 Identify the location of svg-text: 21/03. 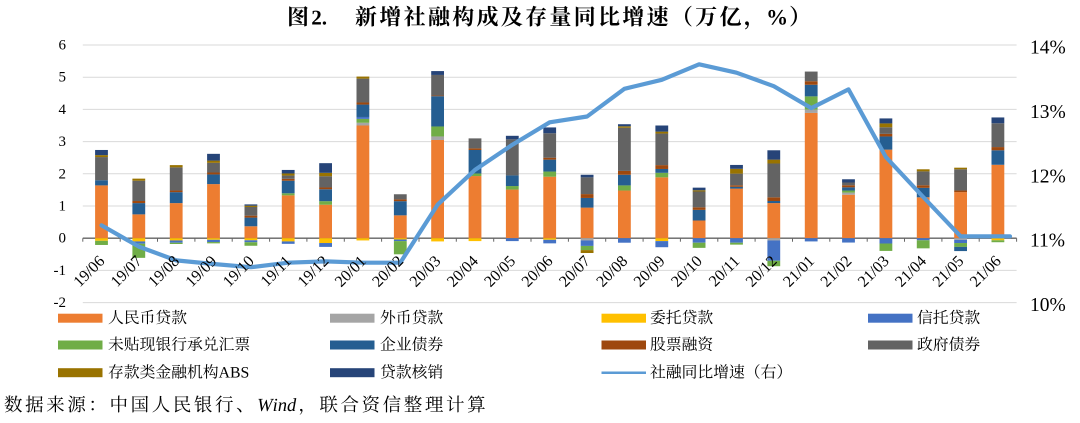
(874, 272).